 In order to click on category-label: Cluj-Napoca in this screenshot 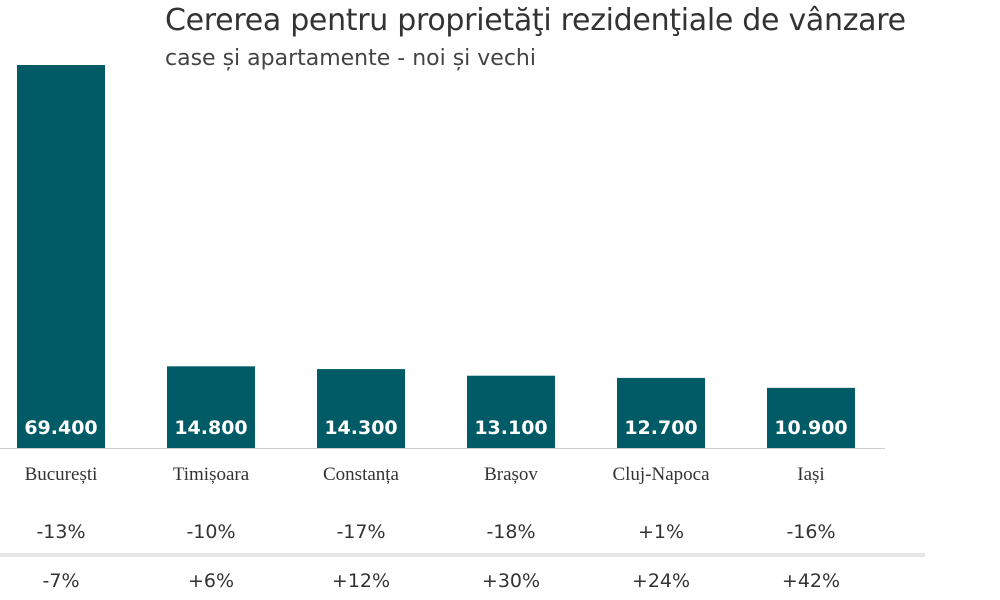, I will do `click(661, 474)`.